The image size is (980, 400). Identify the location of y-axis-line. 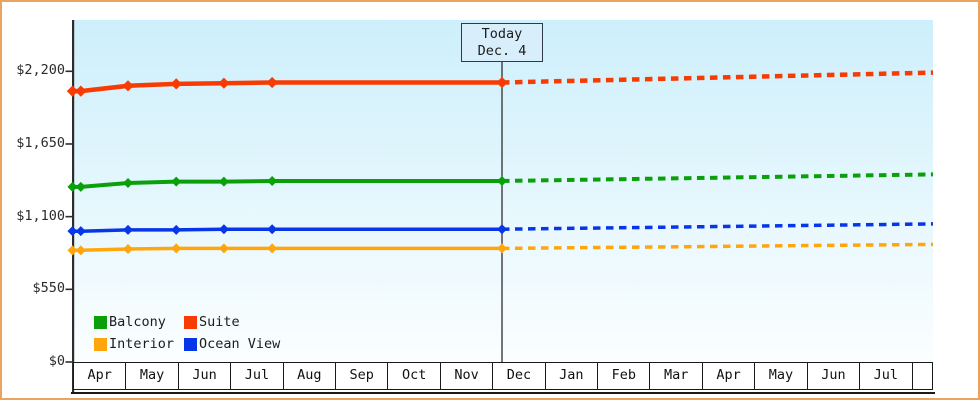
(73, 206).